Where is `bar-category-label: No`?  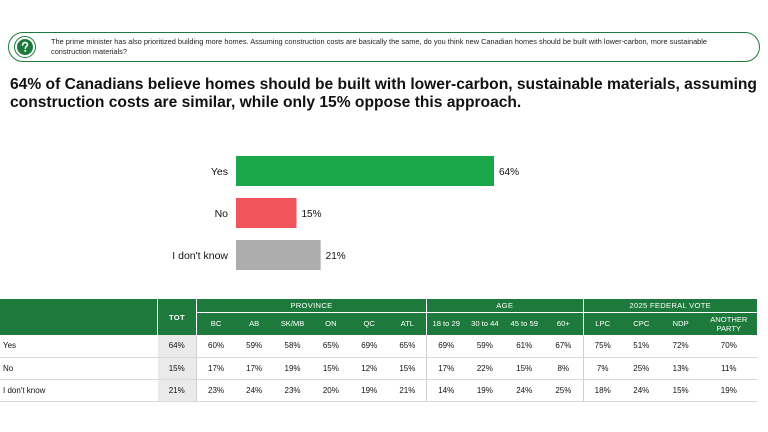
bar-category-label: No is located at coordinates (222, 214).